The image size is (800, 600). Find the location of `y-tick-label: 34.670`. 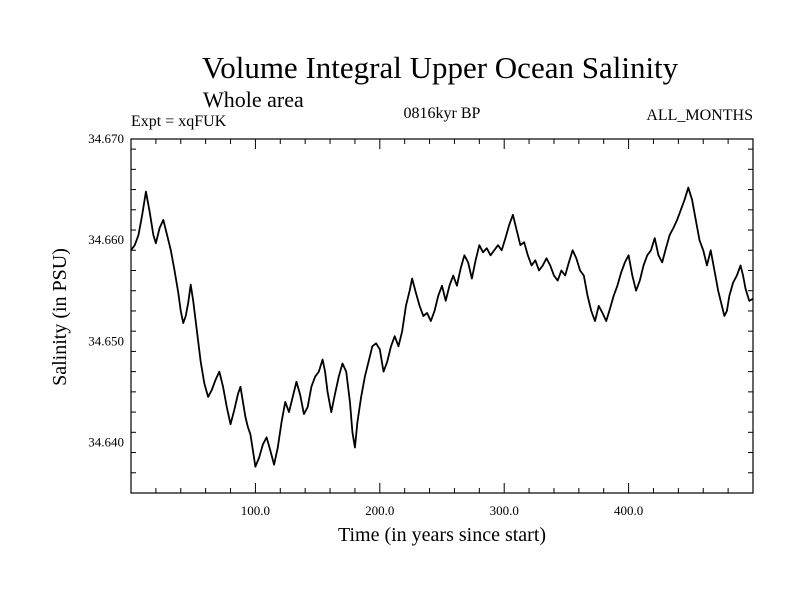

y-tick-label: 34.670 is located at coordinates (106, 138).